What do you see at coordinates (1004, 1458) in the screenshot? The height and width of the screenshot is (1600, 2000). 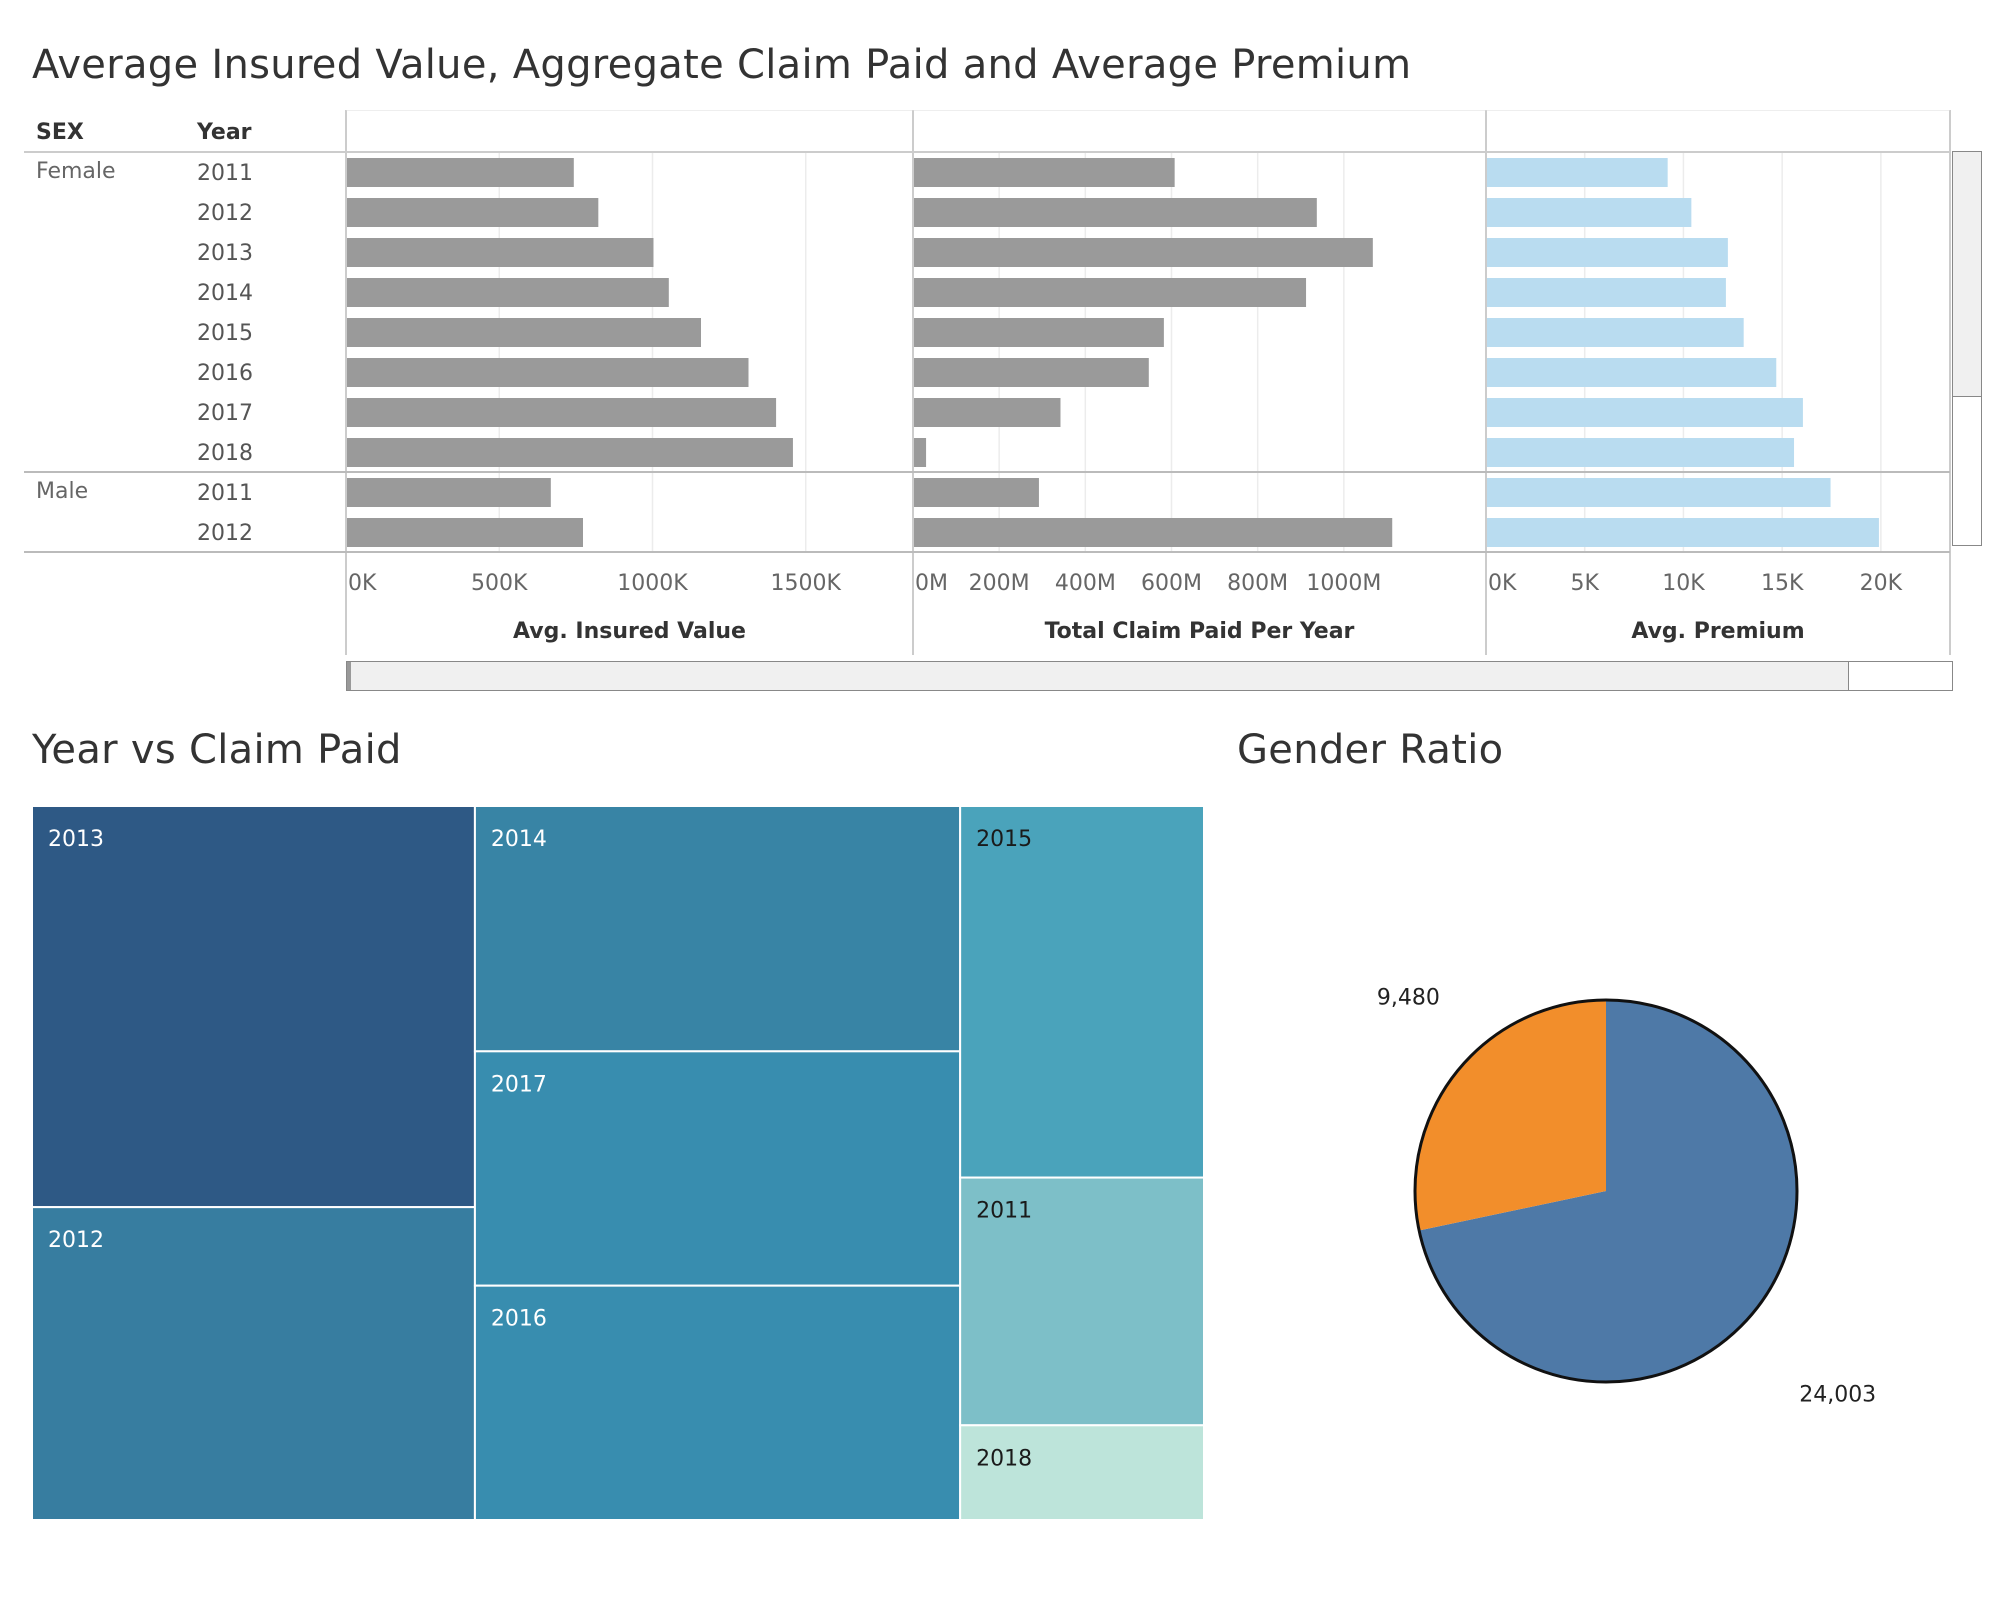 I see `treemap-cell-label: 2018` at bounding box center [1004, 1458].